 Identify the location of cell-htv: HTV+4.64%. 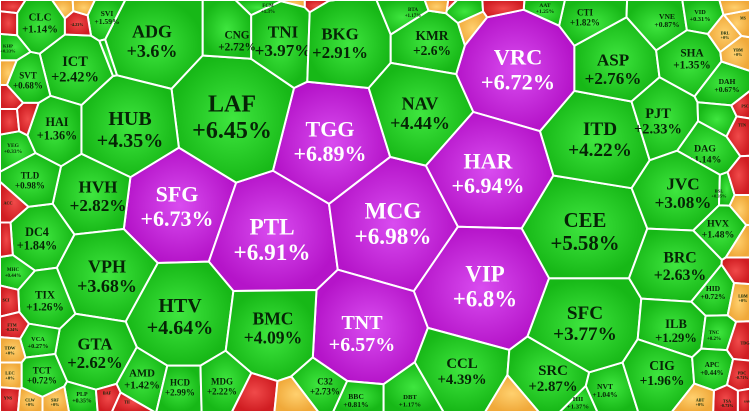
(179, 313).